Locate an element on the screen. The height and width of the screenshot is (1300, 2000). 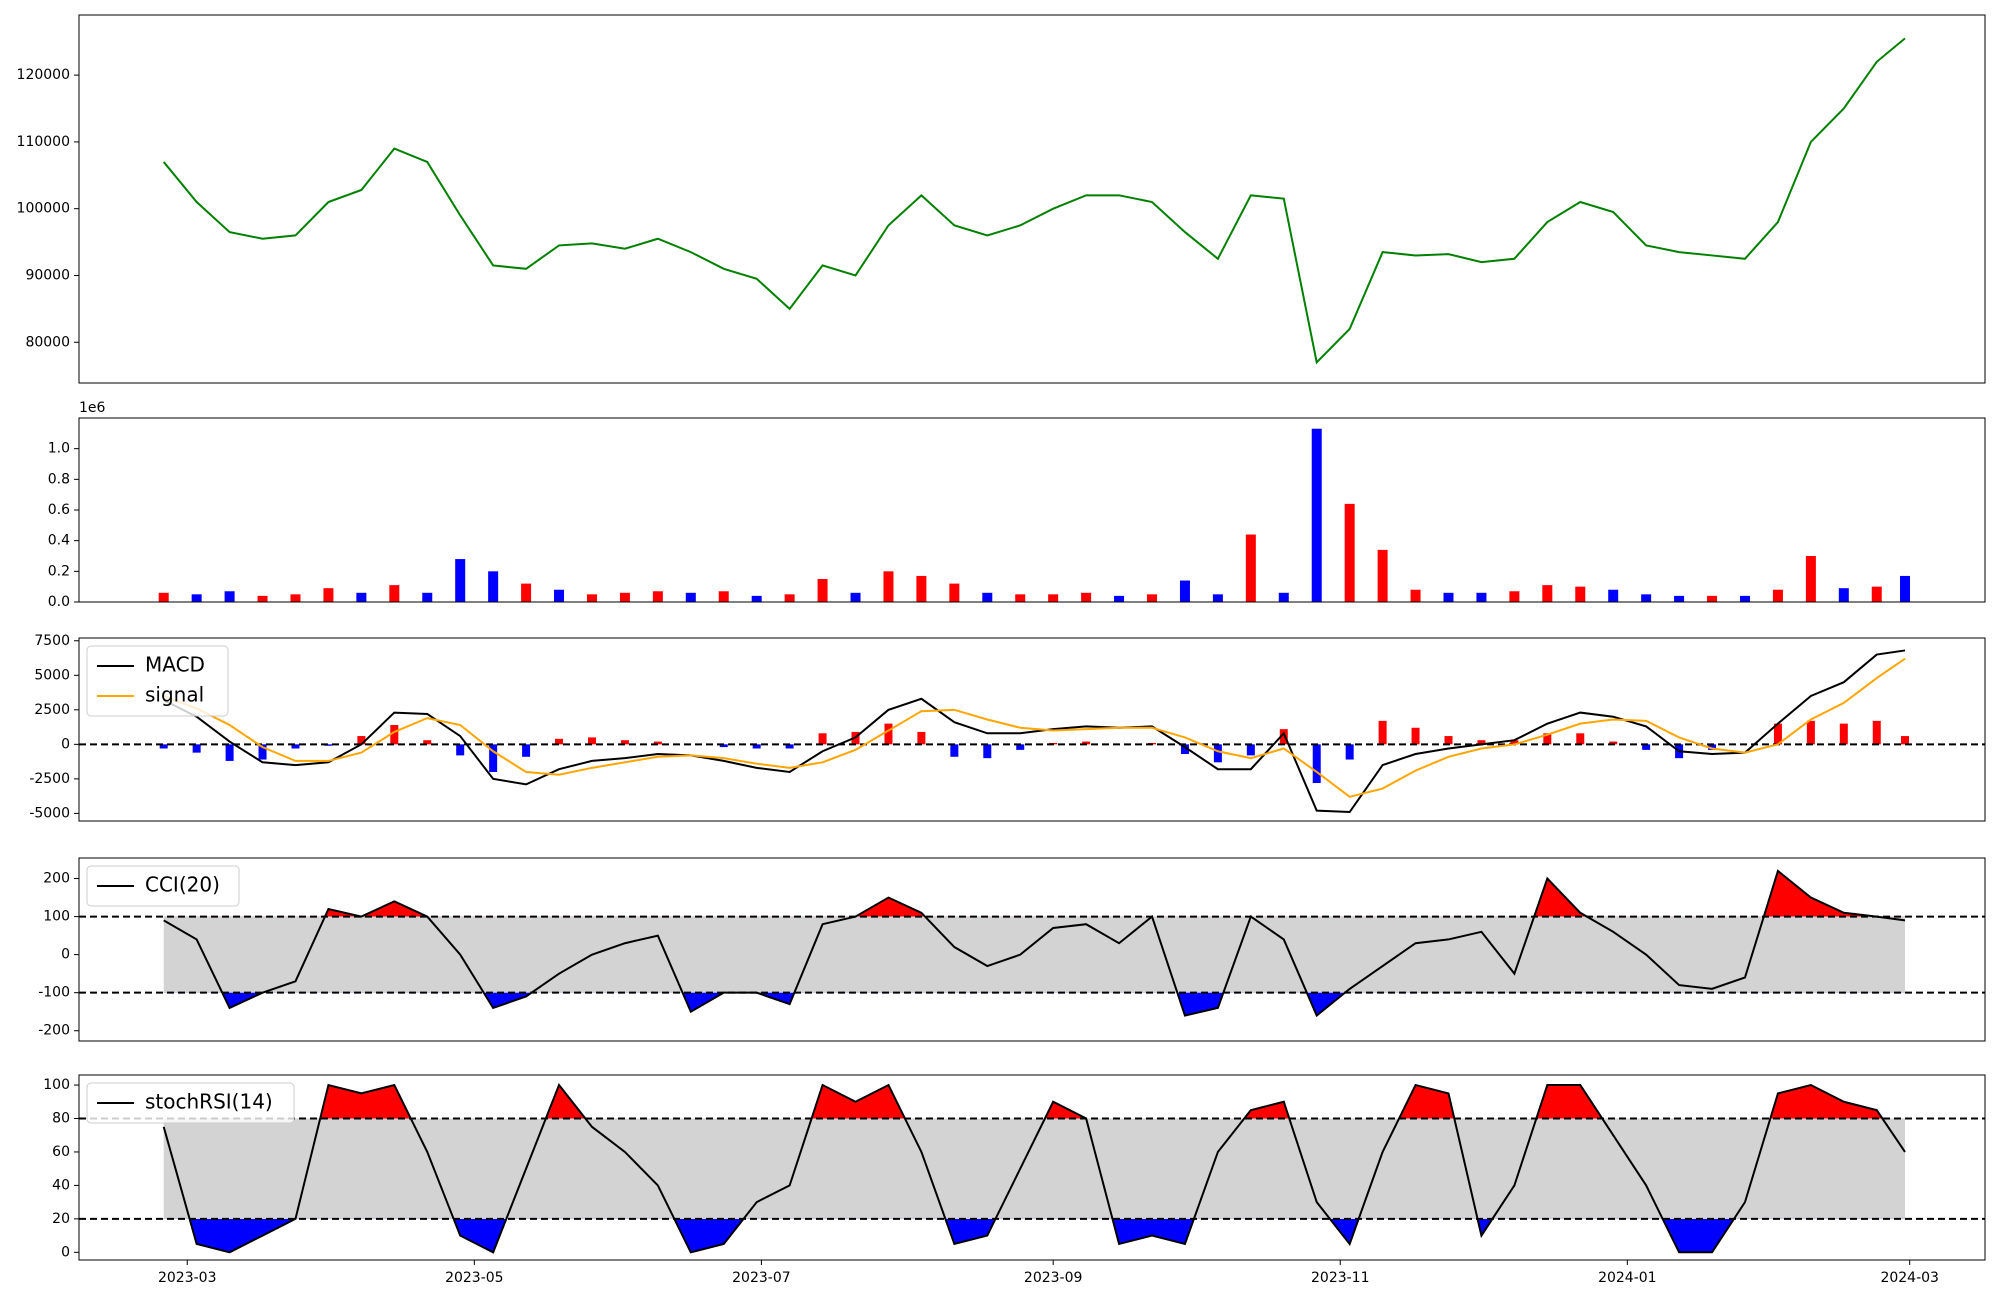
neutral-band is located at coordinates (1034, 1168).